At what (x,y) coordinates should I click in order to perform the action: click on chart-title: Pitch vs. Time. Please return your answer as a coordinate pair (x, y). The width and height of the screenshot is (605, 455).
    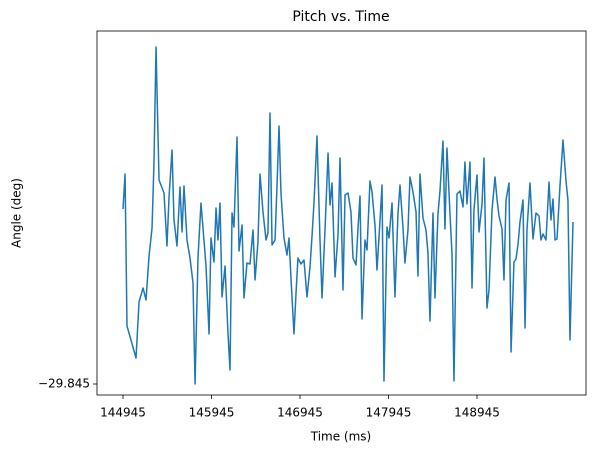
    Looking at the image, I should click on (340, 17).